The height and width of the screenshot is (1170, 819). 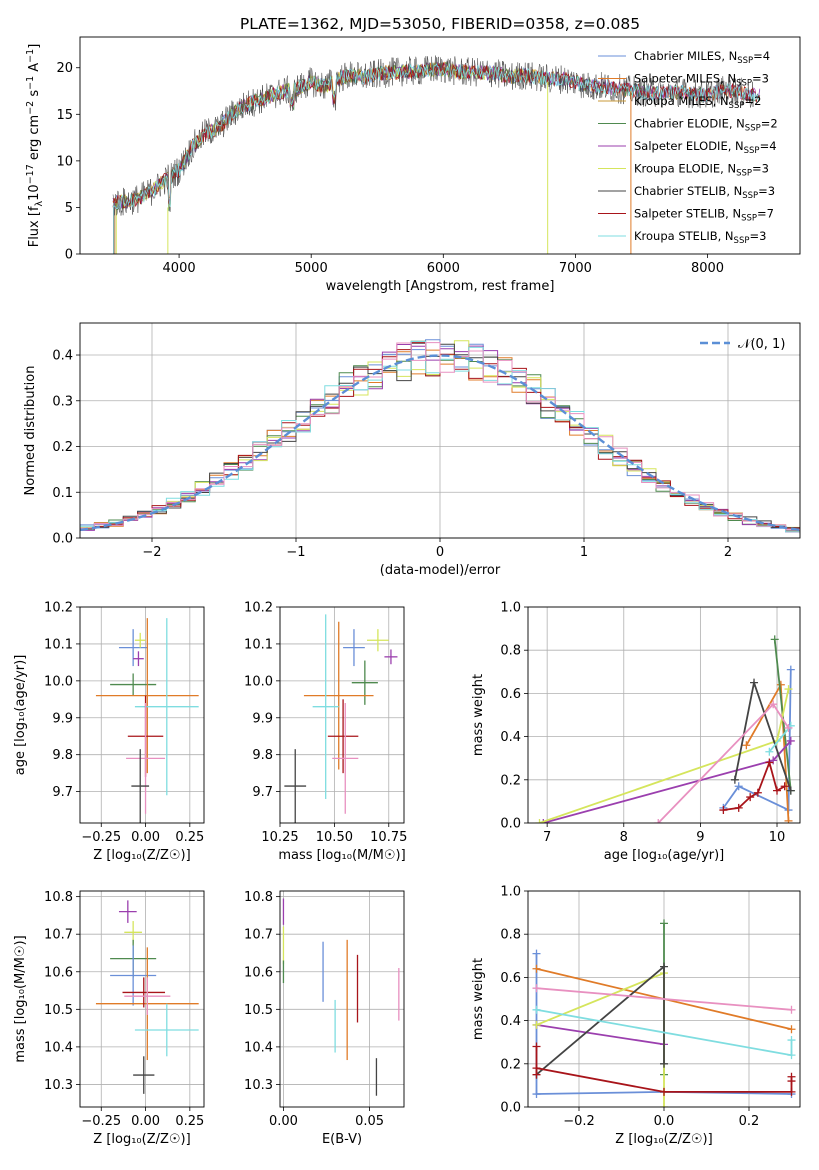 I want to click on y-tick-label: 0.2, so click(x=62, y=447).